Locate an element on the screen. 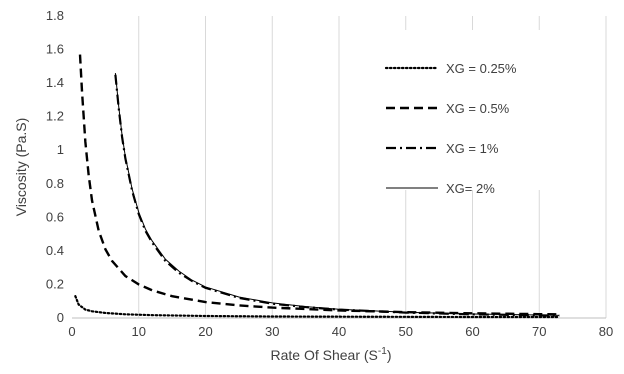 This screenshot has height=374, width=624. y-tick-label: 0.8 is located at coordinates (55, 183).